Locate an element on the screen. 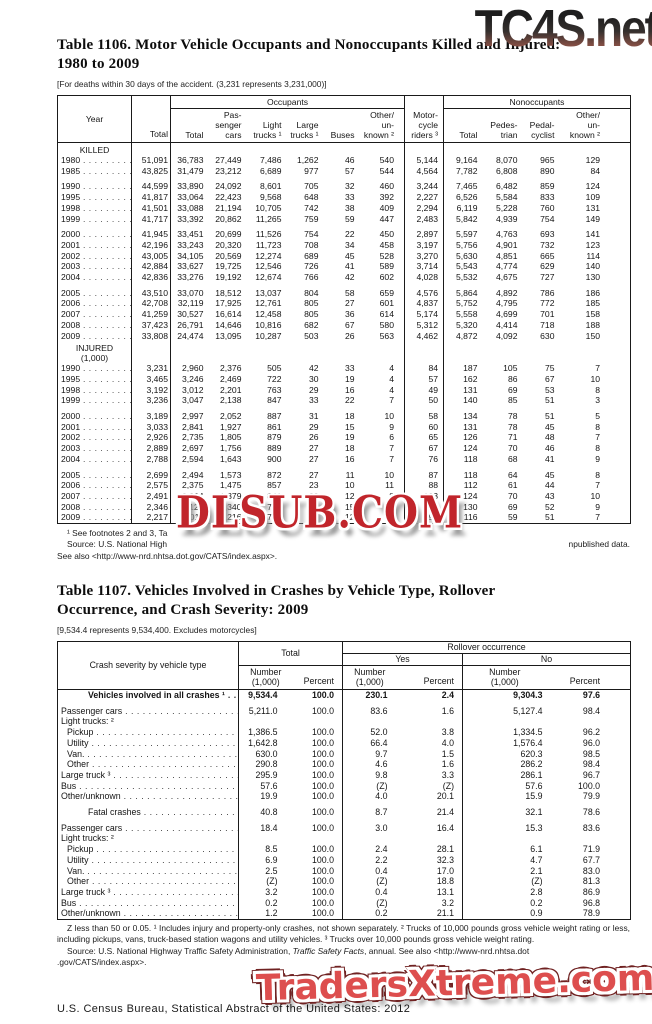 This screenshot has width=652, height=1024. cell: 131 is located at coordinates (593, 207).